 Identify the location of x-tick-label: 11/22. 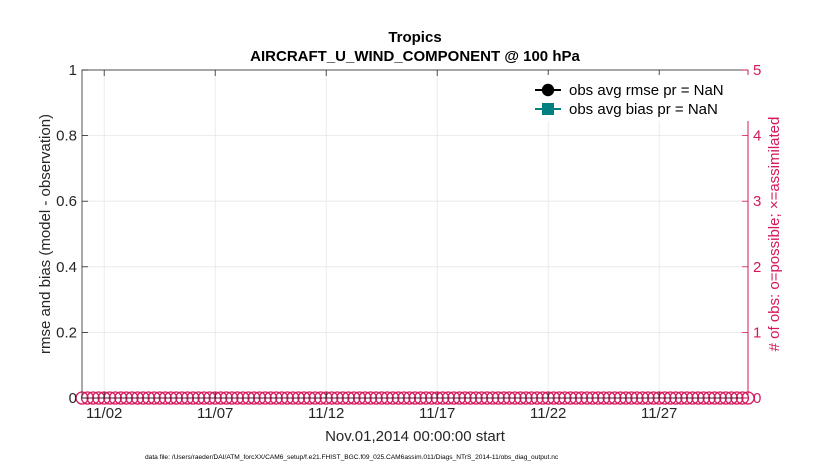
(548, 413).